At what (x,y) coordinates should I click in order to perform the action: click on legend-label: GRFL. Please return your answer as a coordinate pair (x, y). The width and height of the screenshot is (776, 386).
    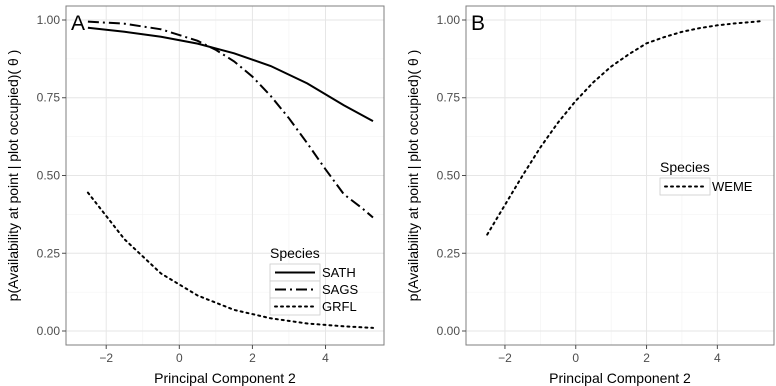
    Looking at the image, I should click on (339, 306).